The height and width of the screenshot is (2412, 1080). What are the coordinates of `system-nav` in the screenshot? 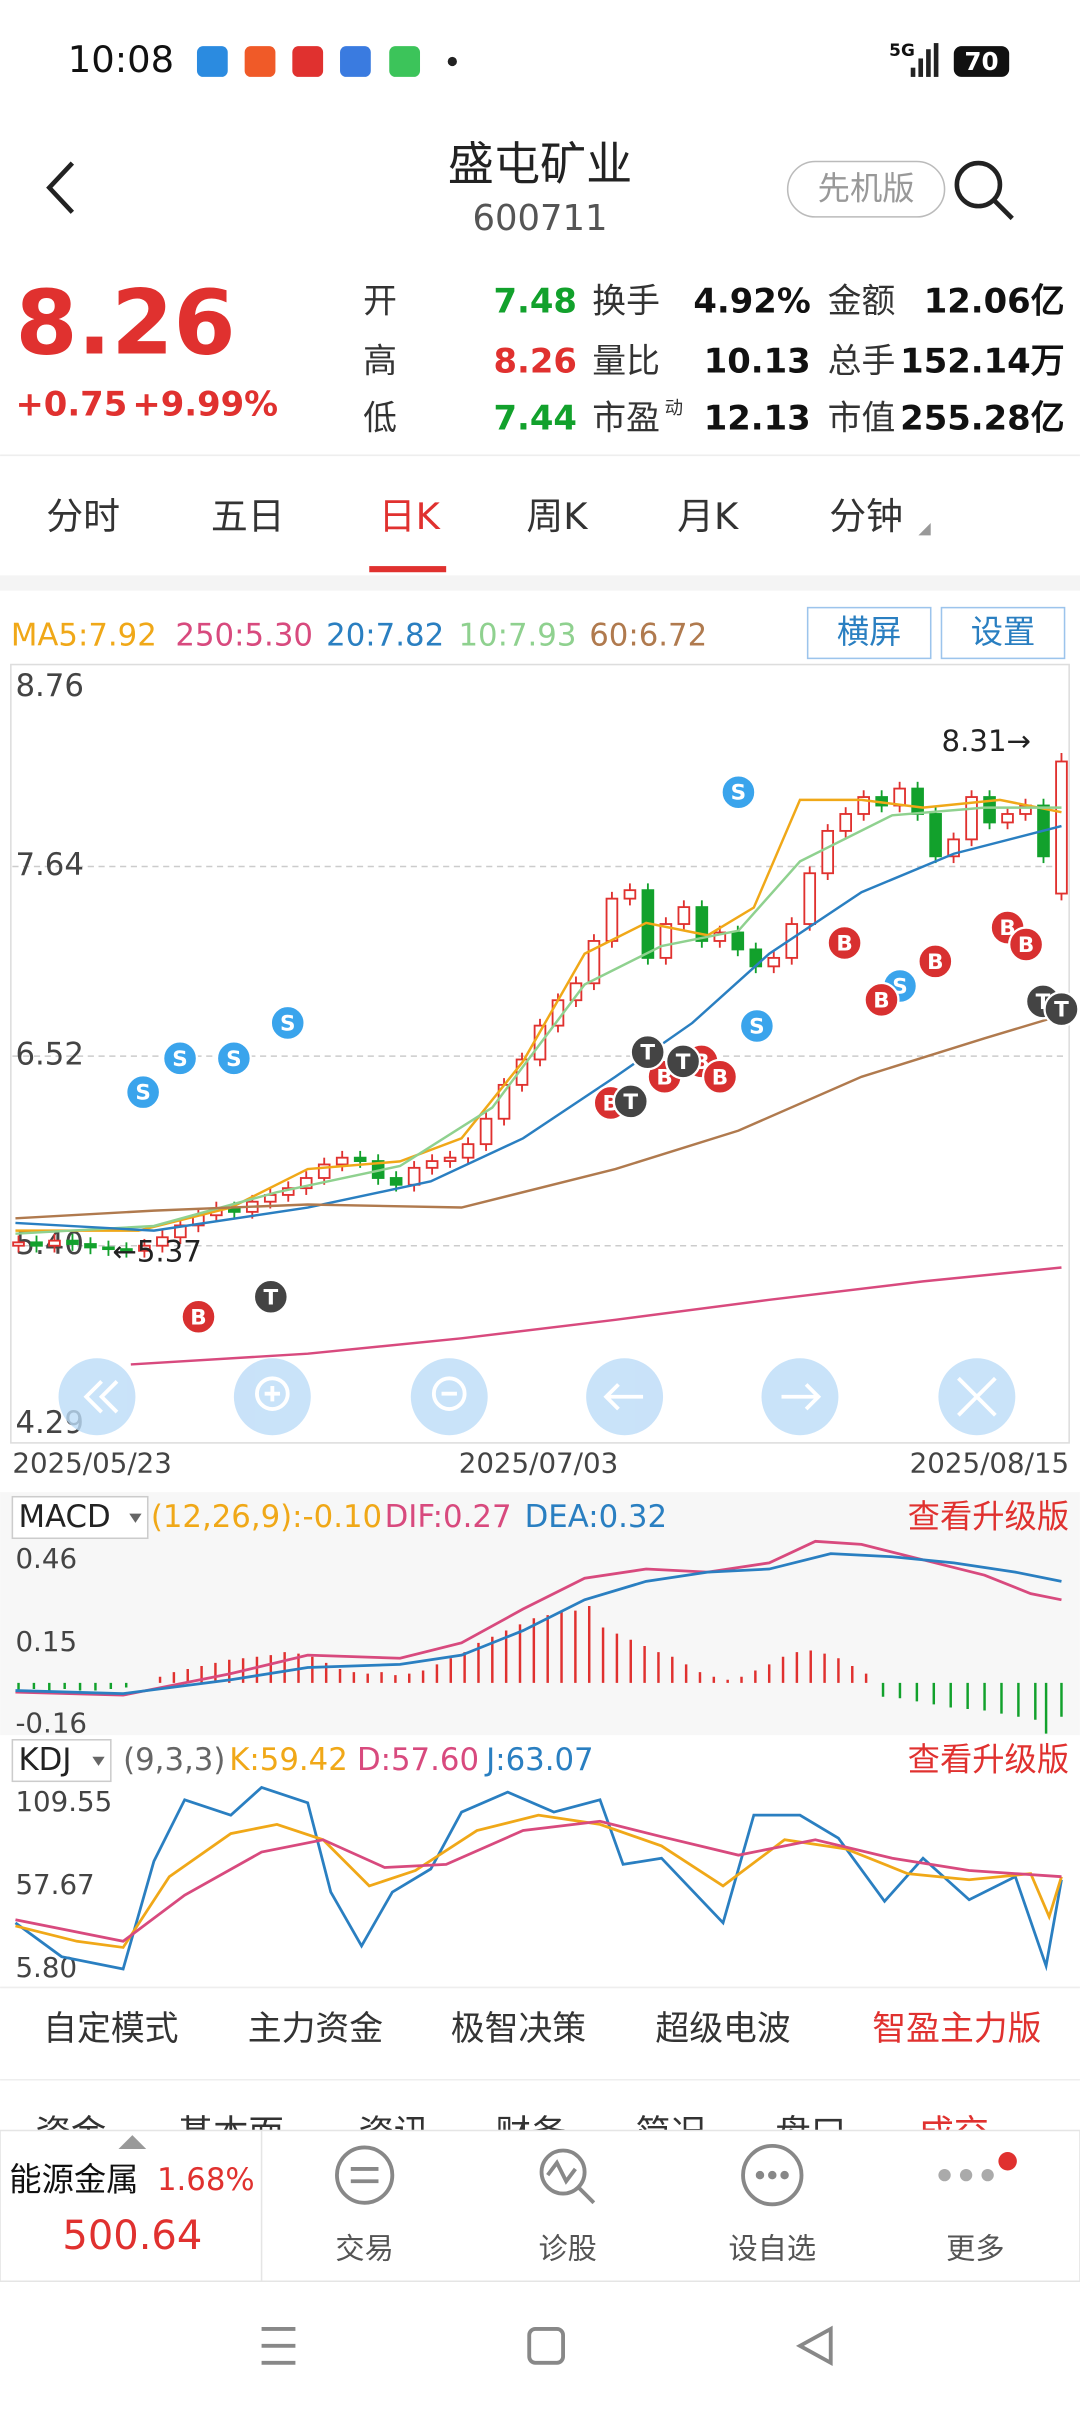 It's located at (547, 2346).